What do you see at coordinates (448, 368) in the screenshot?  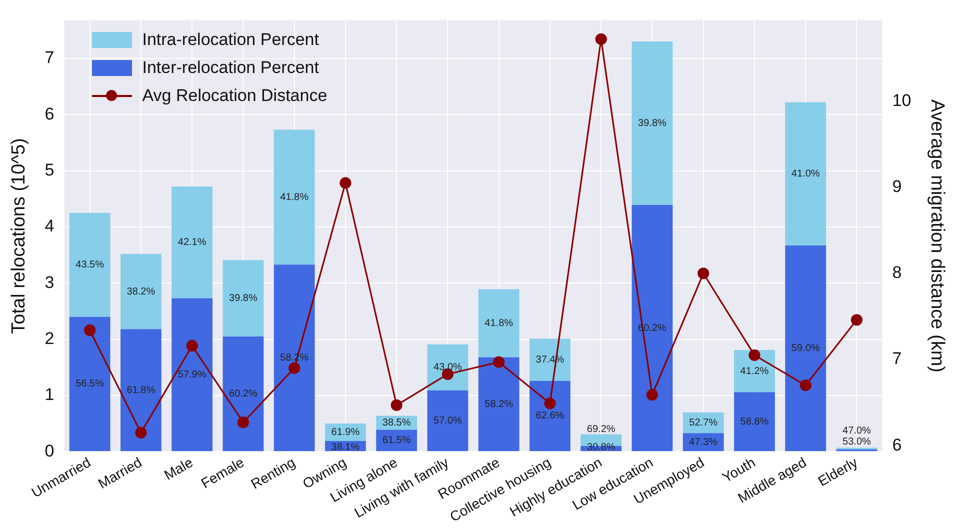 I see `annotation: 43.0%` at bounding box center [448, 368].